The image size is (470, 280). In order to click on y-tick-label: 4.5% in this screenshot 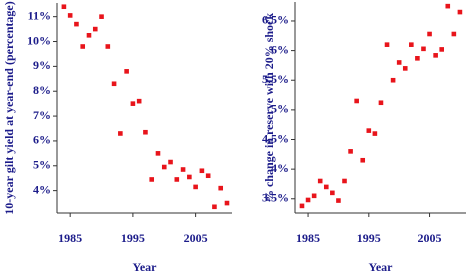, I will do `click(275, 138)`.